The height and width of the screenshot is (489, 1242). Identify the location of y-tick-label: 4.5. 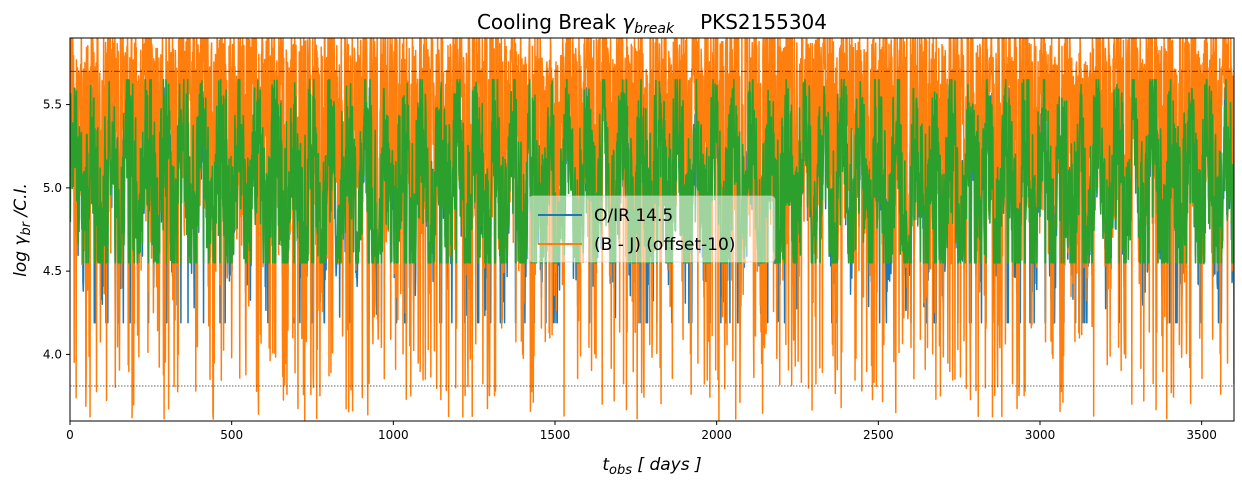
(52, 271).